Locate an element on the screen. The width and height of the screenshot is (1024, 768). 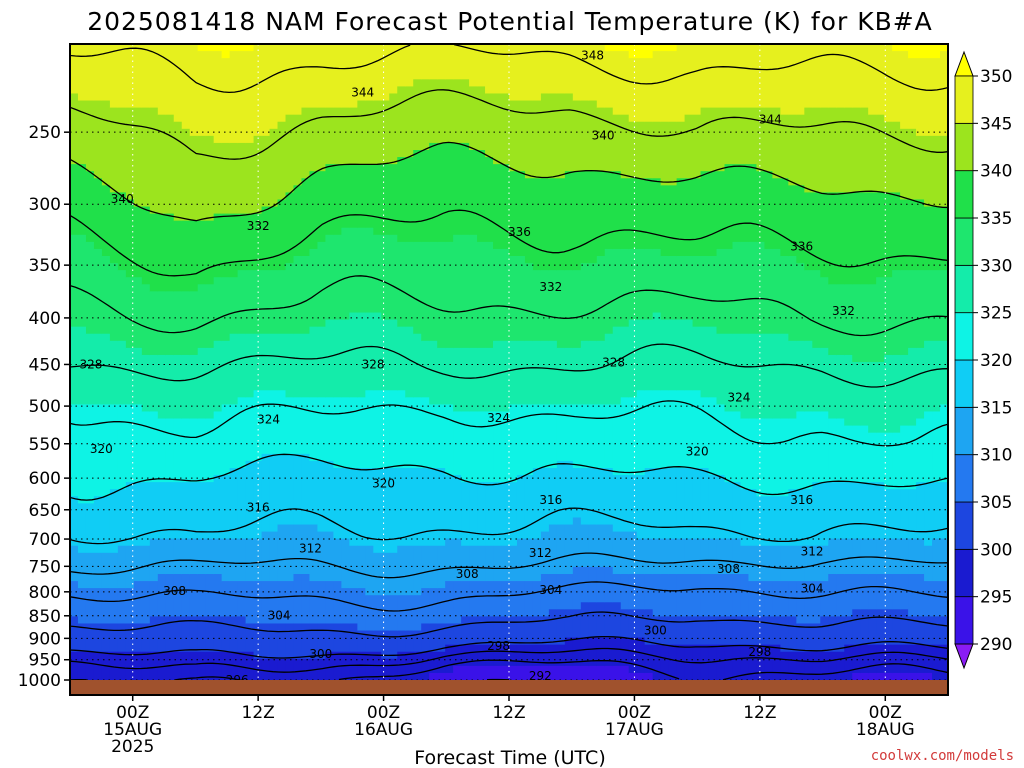
contour-label: 332 is located at coordinates (258, 226).